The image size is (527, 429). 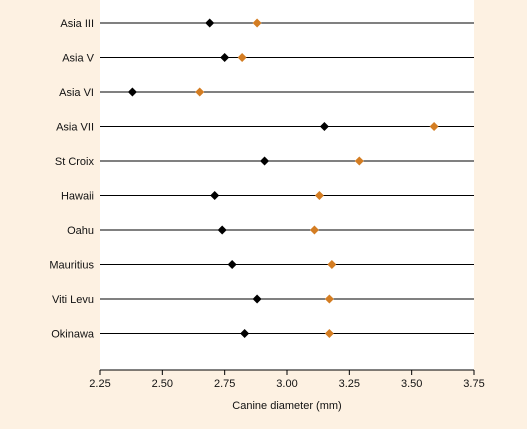 I want to click on category-label: Asia V, so click(x=78, y=59).